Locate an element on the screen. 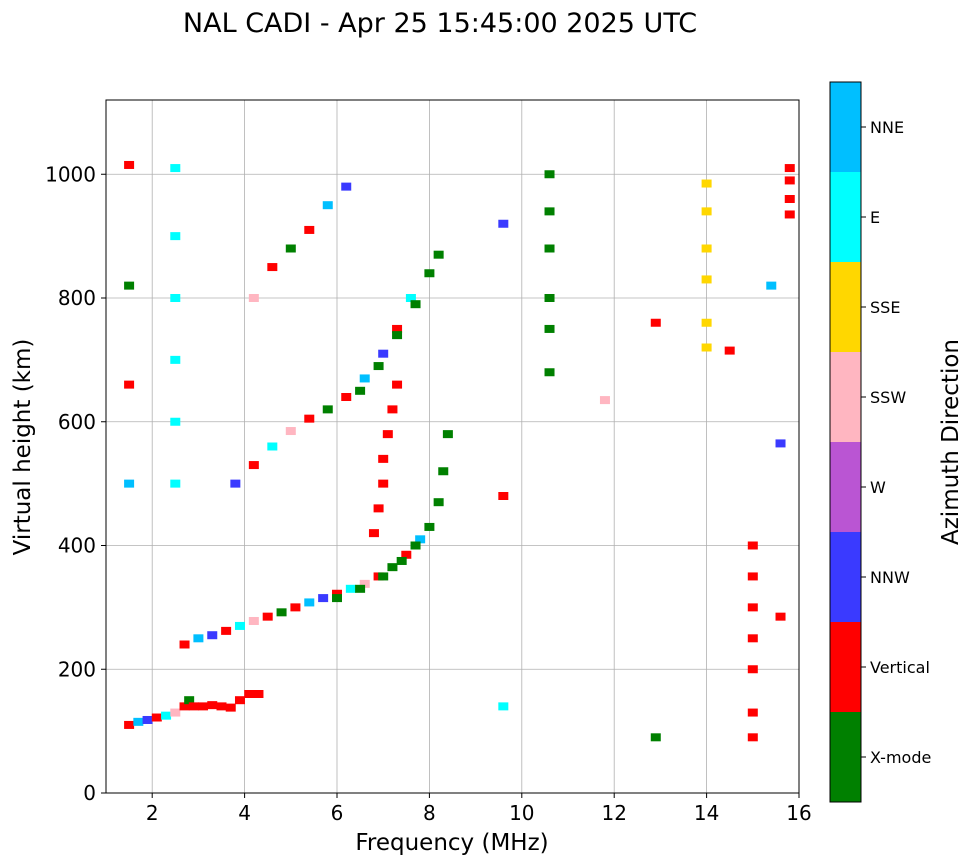 Image resolution: width=972 pixels, height=865 pixels. y-tick-label: 800 is located at coordinates (77, 298).